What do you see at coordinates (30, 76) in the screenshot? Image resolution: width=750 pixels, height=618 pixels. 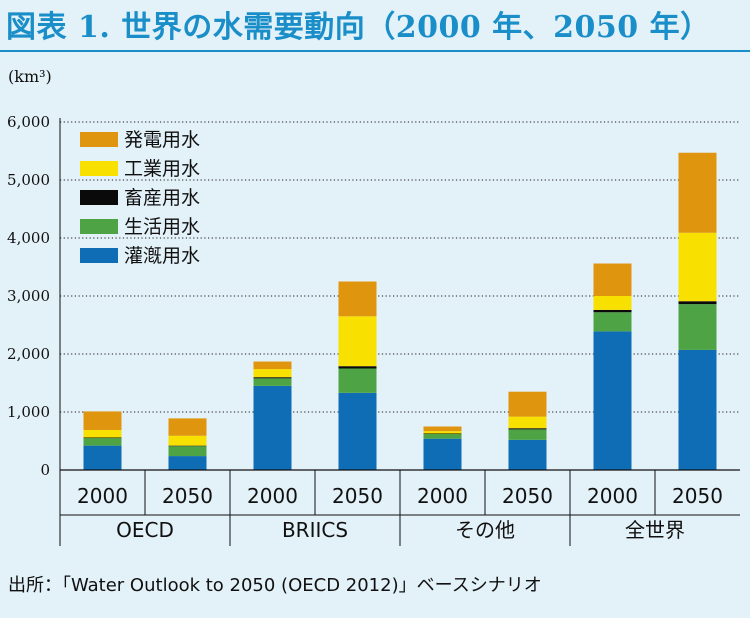 I see `y-unit-label: (km³)` at bounding box center [30, 76].